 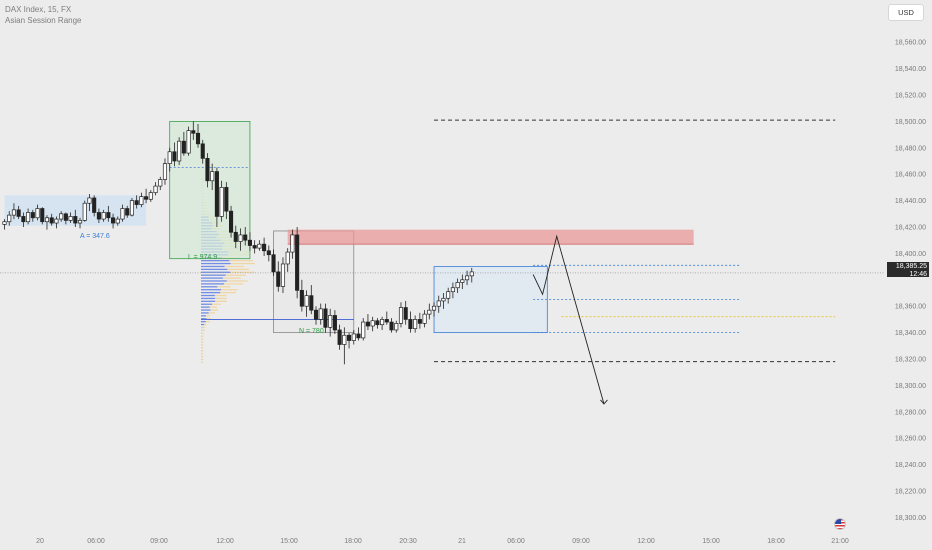 What do you see at coordinates (910, 228) in the screenshot?
I see `price-tick-label: 18,420.00` at bounding box center [910, 228].